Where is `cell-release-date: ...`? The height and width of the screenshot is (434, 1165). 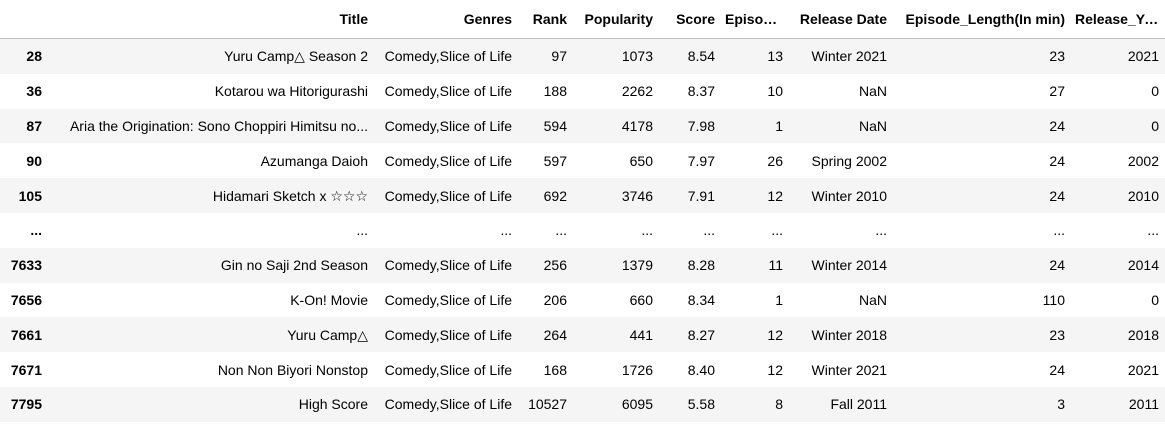 cell-release-date: ... is located at coordinates (881, 230).